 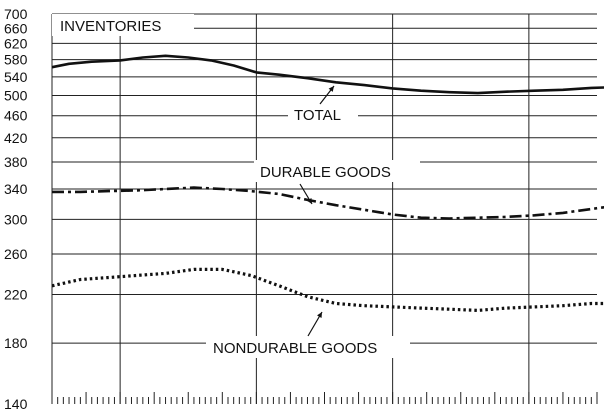 I want to click on y-tick-label-620: 620, so click(x=16, y=43).